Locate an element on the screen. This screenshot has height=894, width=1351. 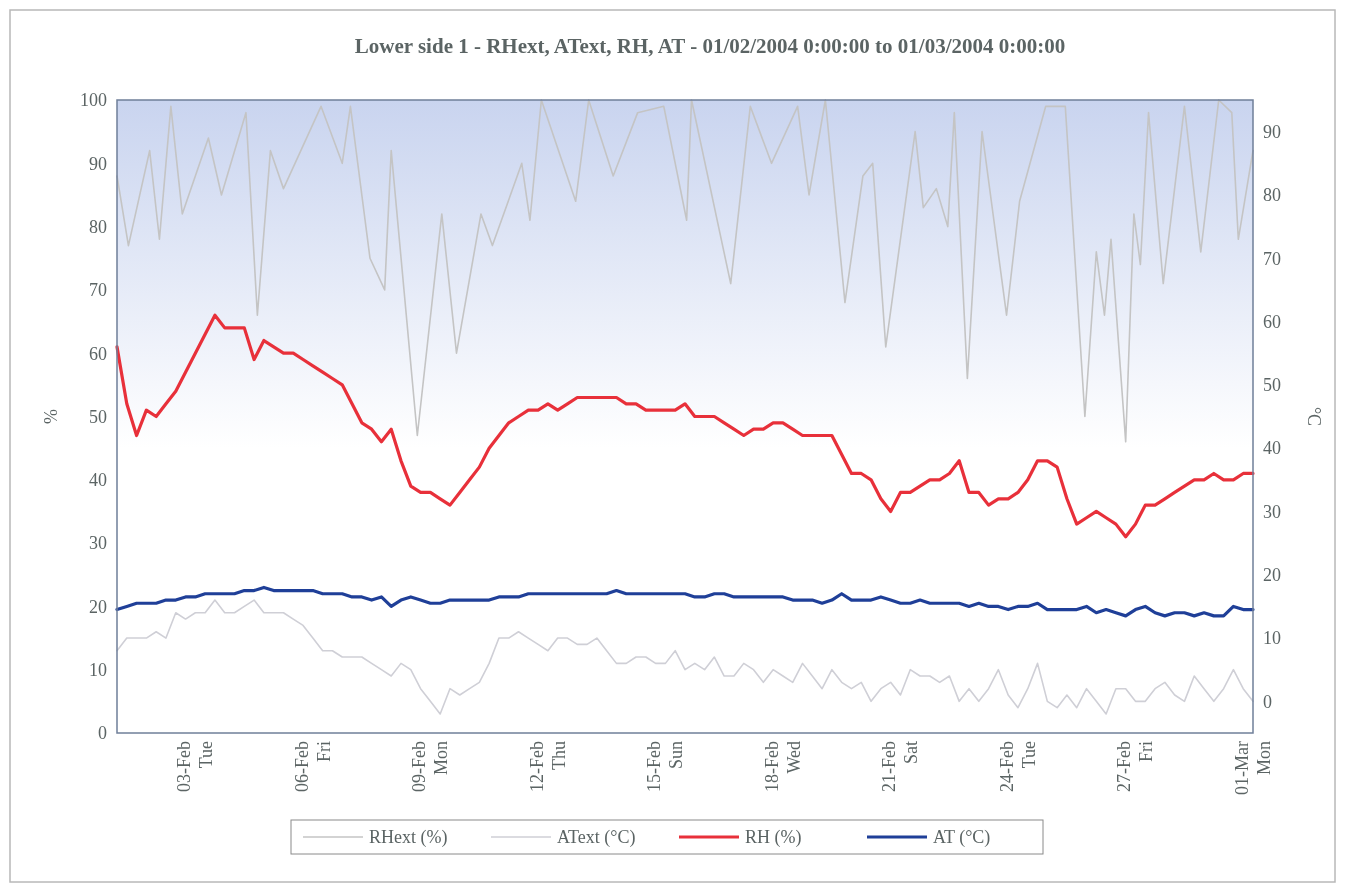
y2-tick-label: 60 is located at coordinates (1272, 321).